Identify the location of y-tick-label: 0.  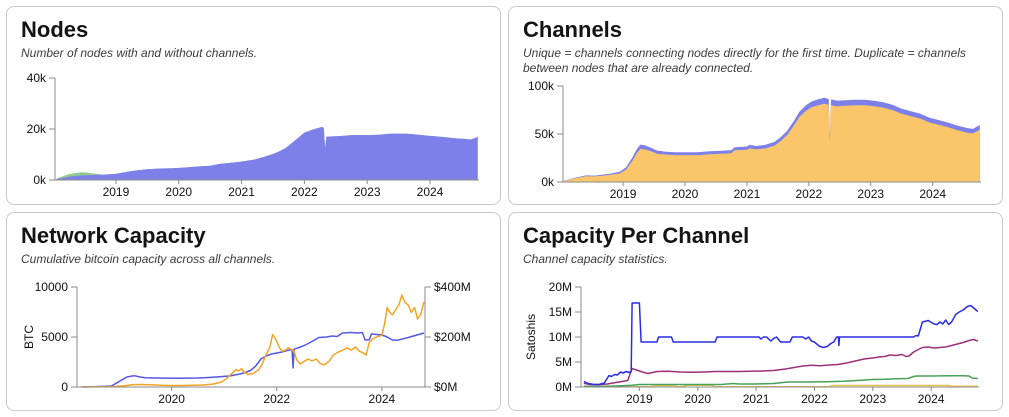
(64, 387).